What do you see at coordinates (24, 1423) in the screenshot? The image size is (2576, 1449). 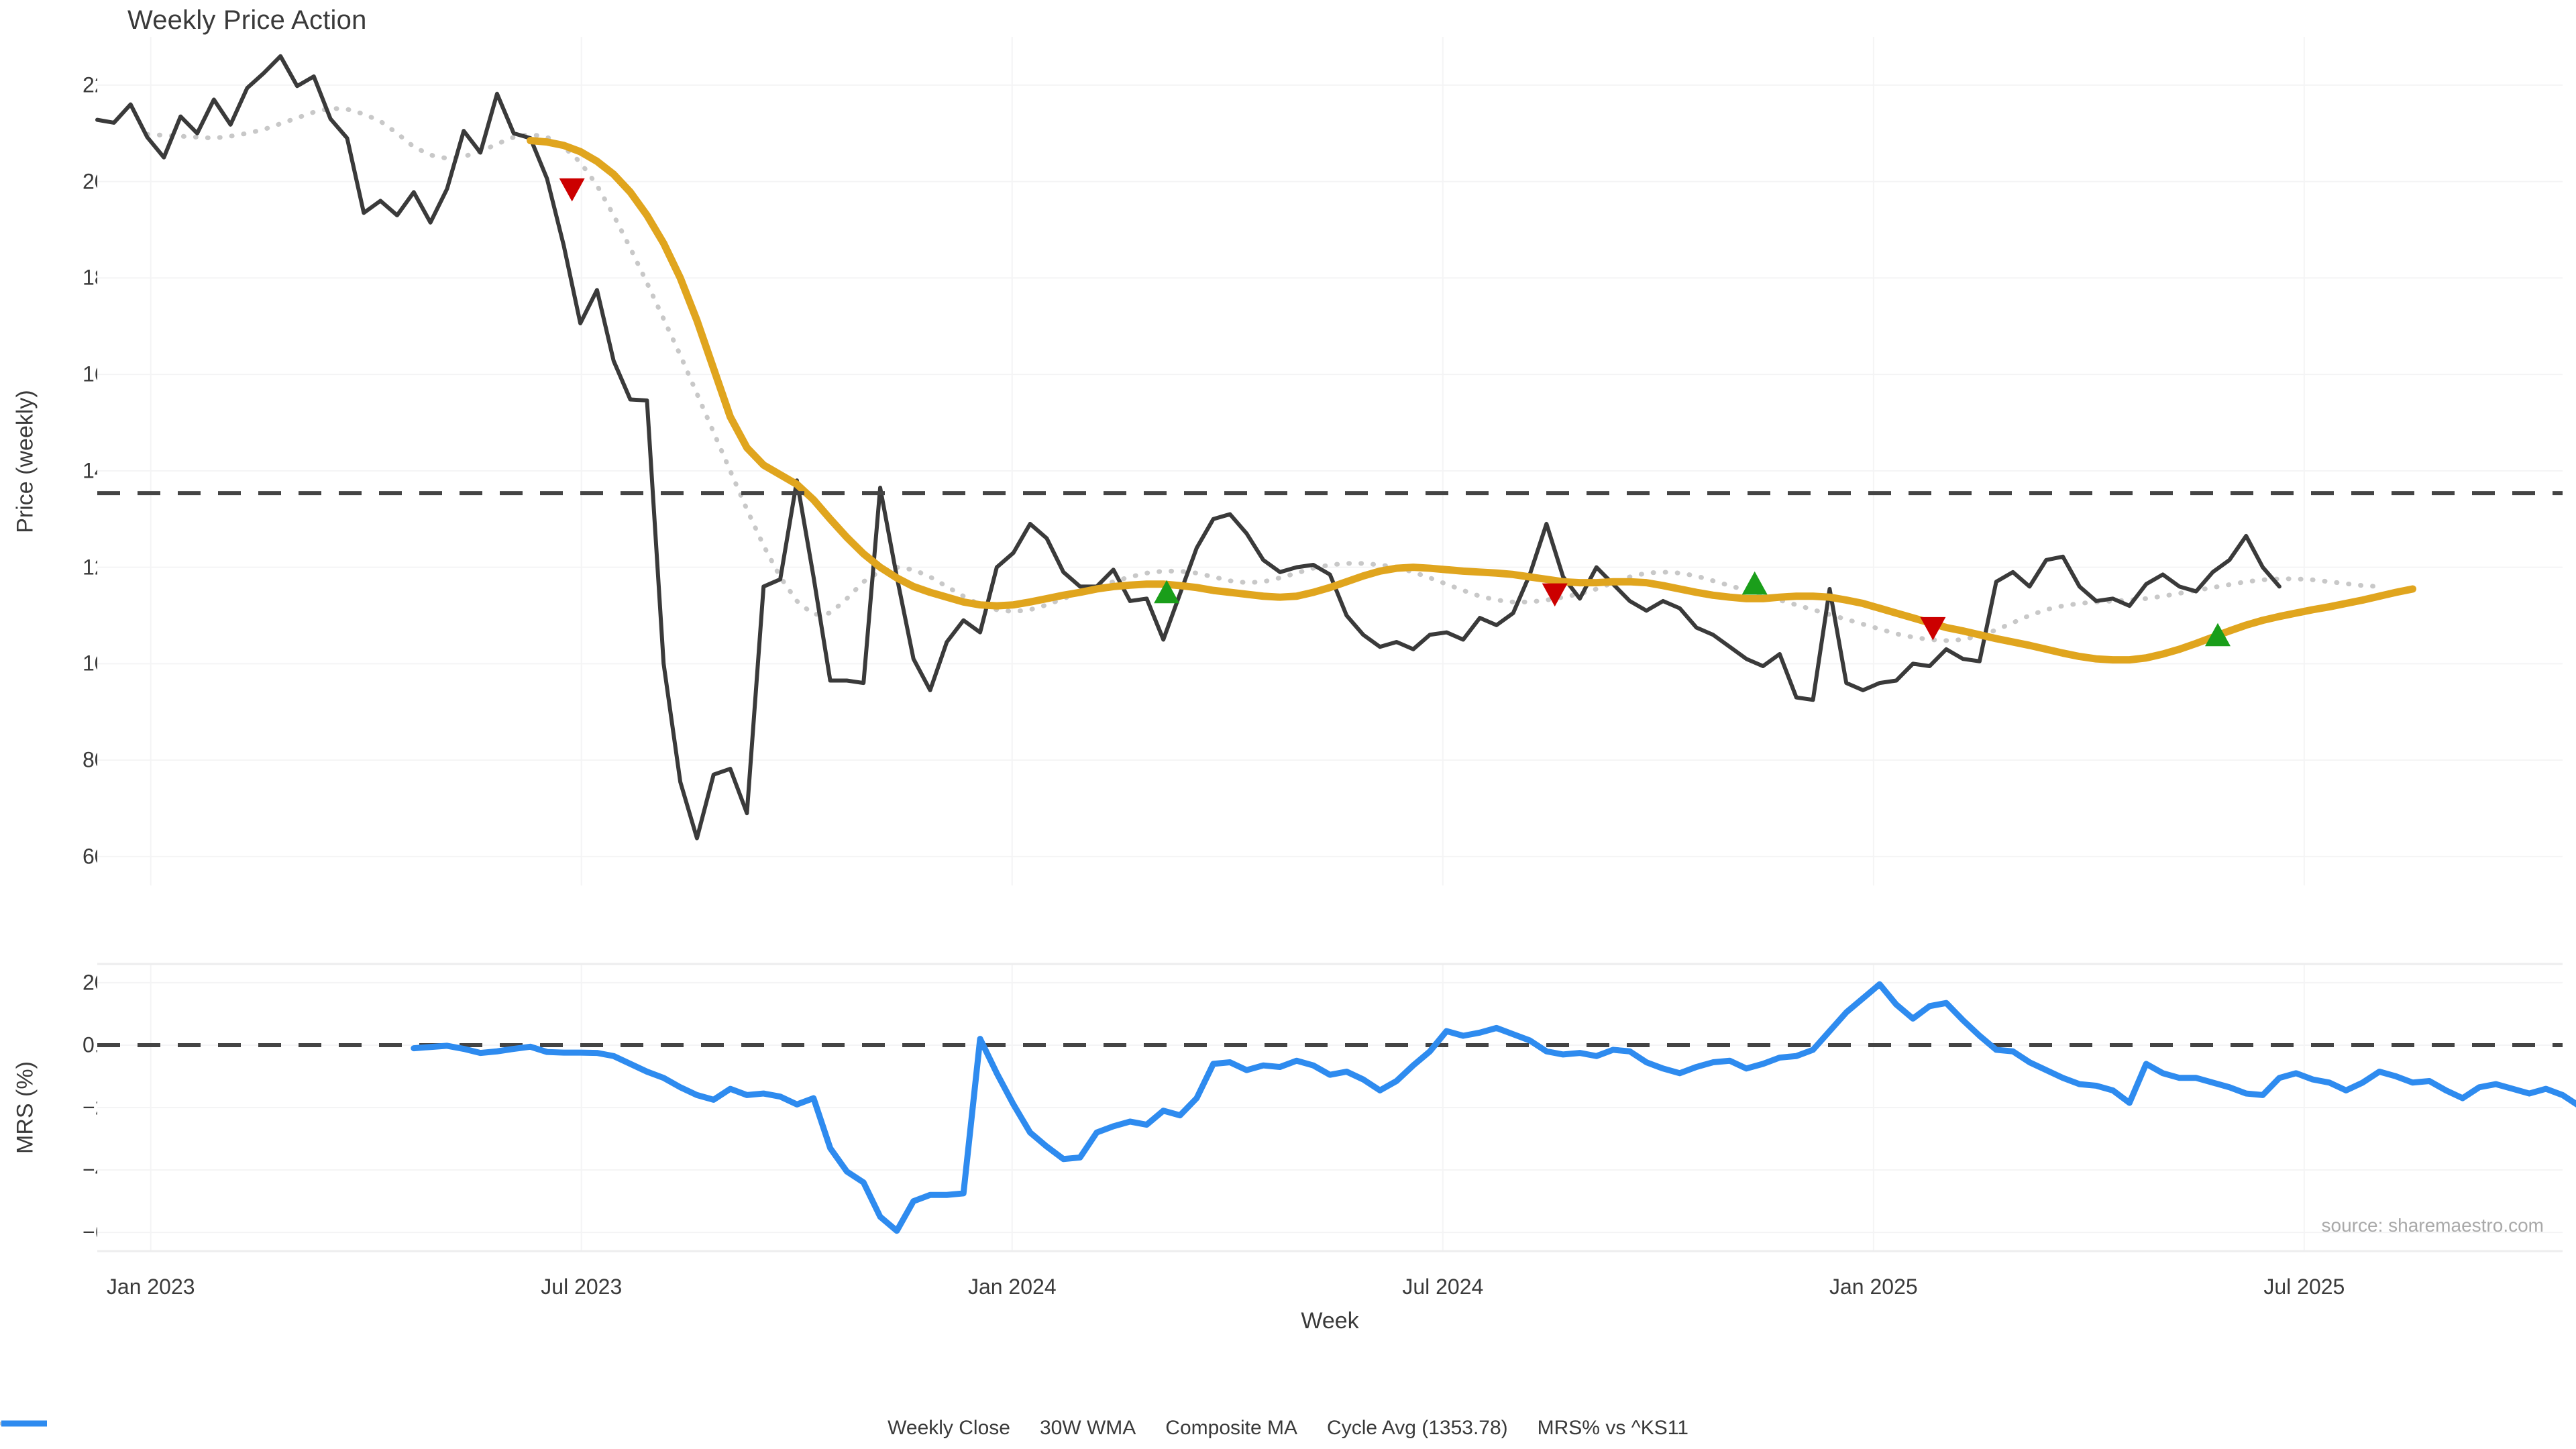 I see `legend-swatch-solid` at bounding box center [24, 1423].